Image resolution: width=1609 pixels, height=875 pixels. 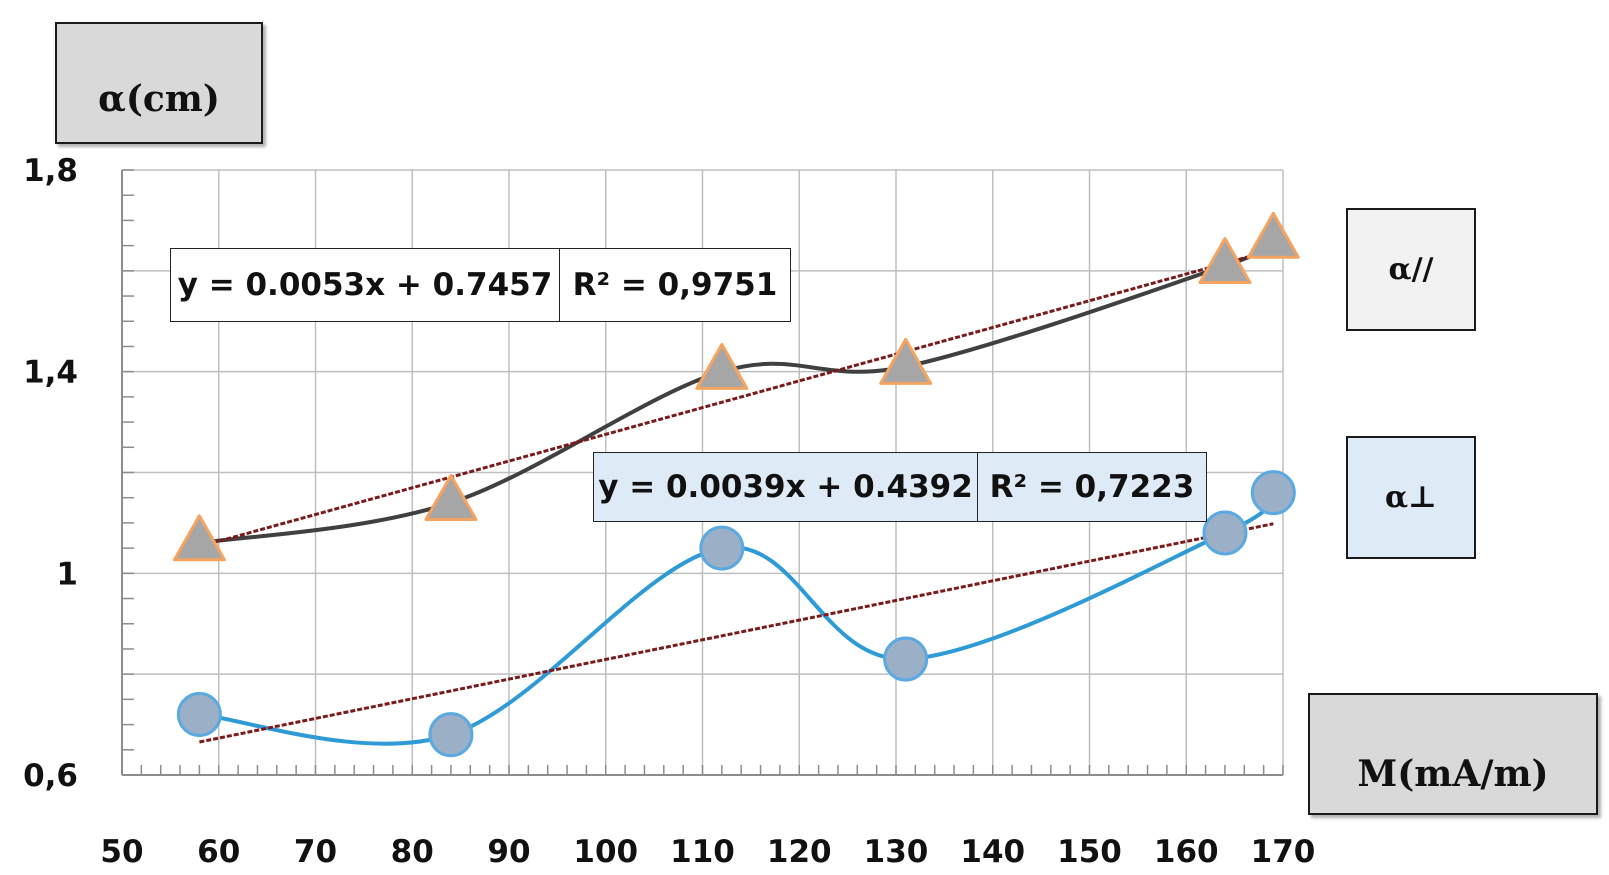 I want to click on x-tick-label: 70, so click(x=315, y=852).